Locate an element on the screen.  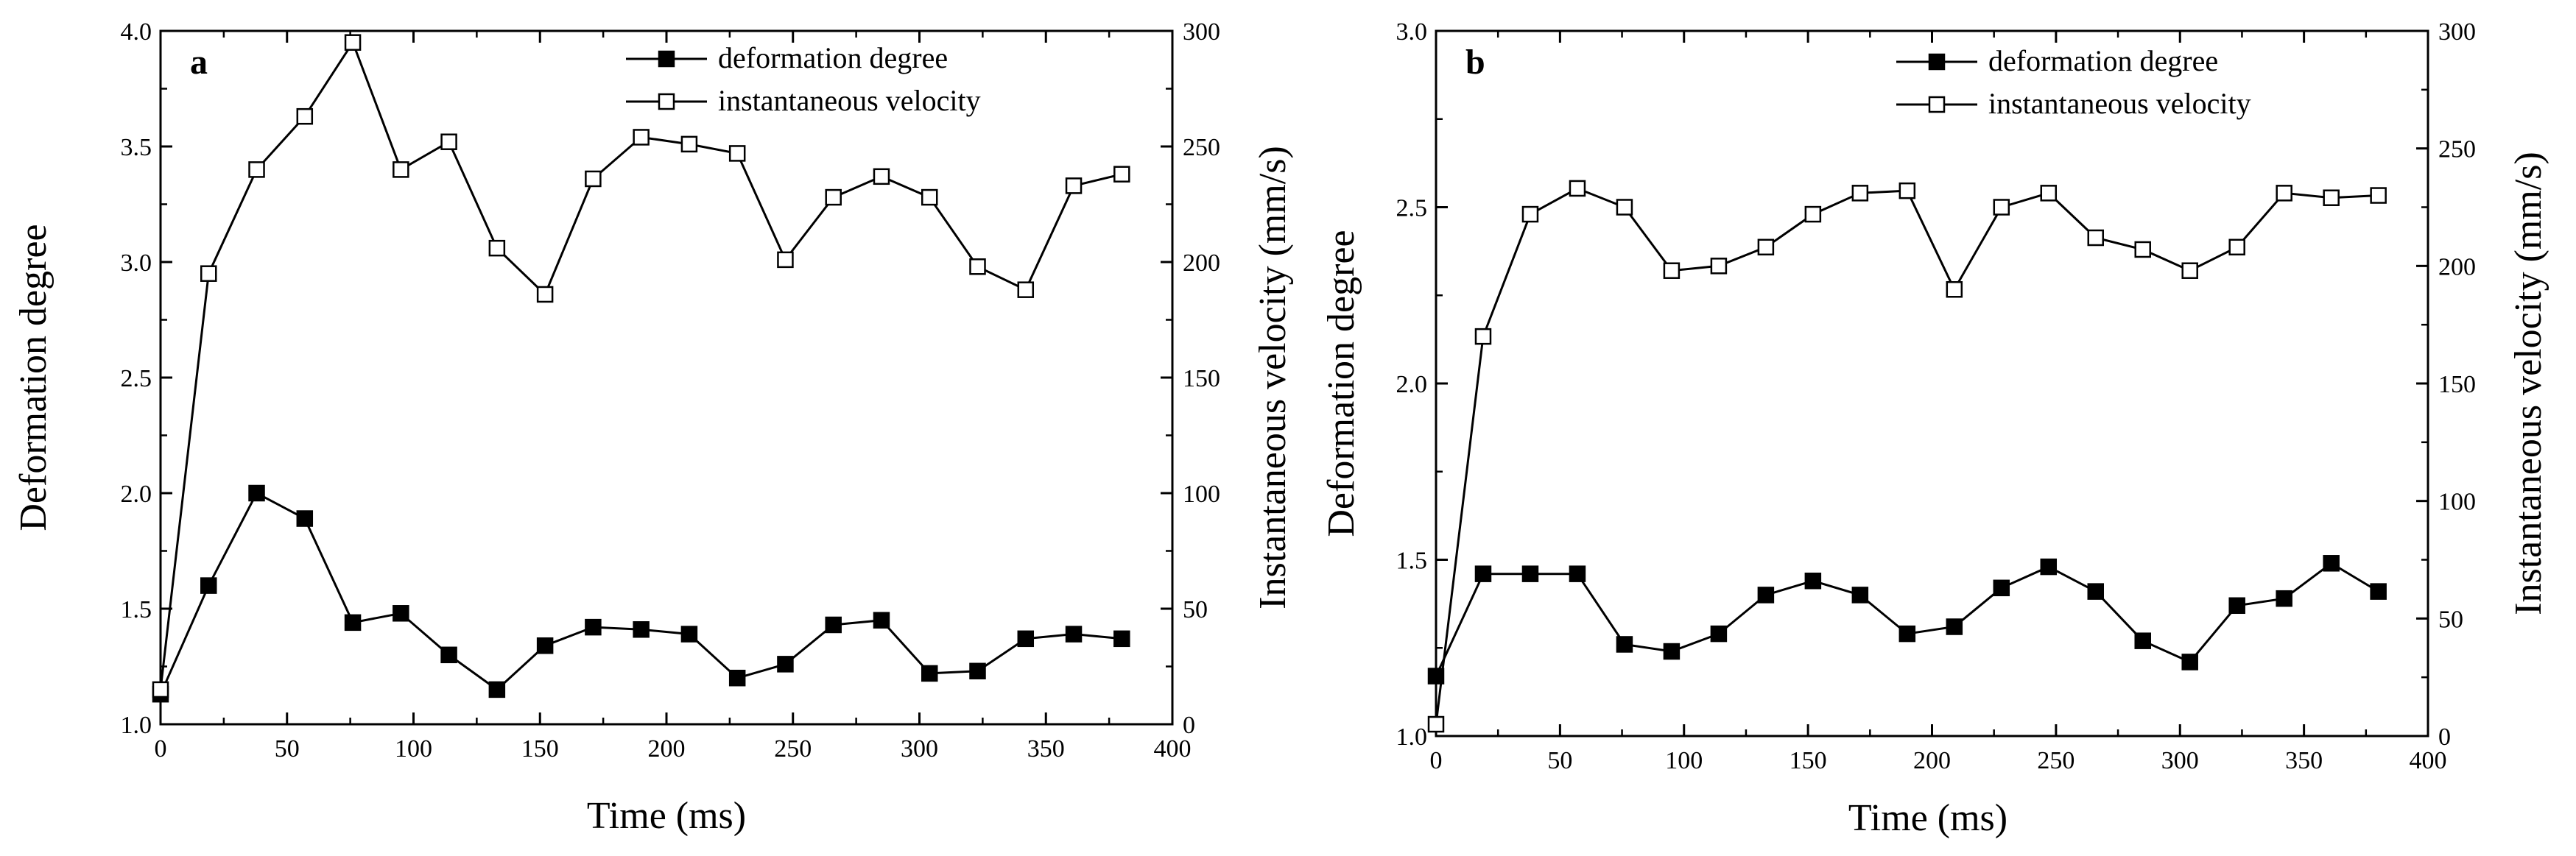
y-left-tick-label: 1.0 is located at coordinates (1412, 737).